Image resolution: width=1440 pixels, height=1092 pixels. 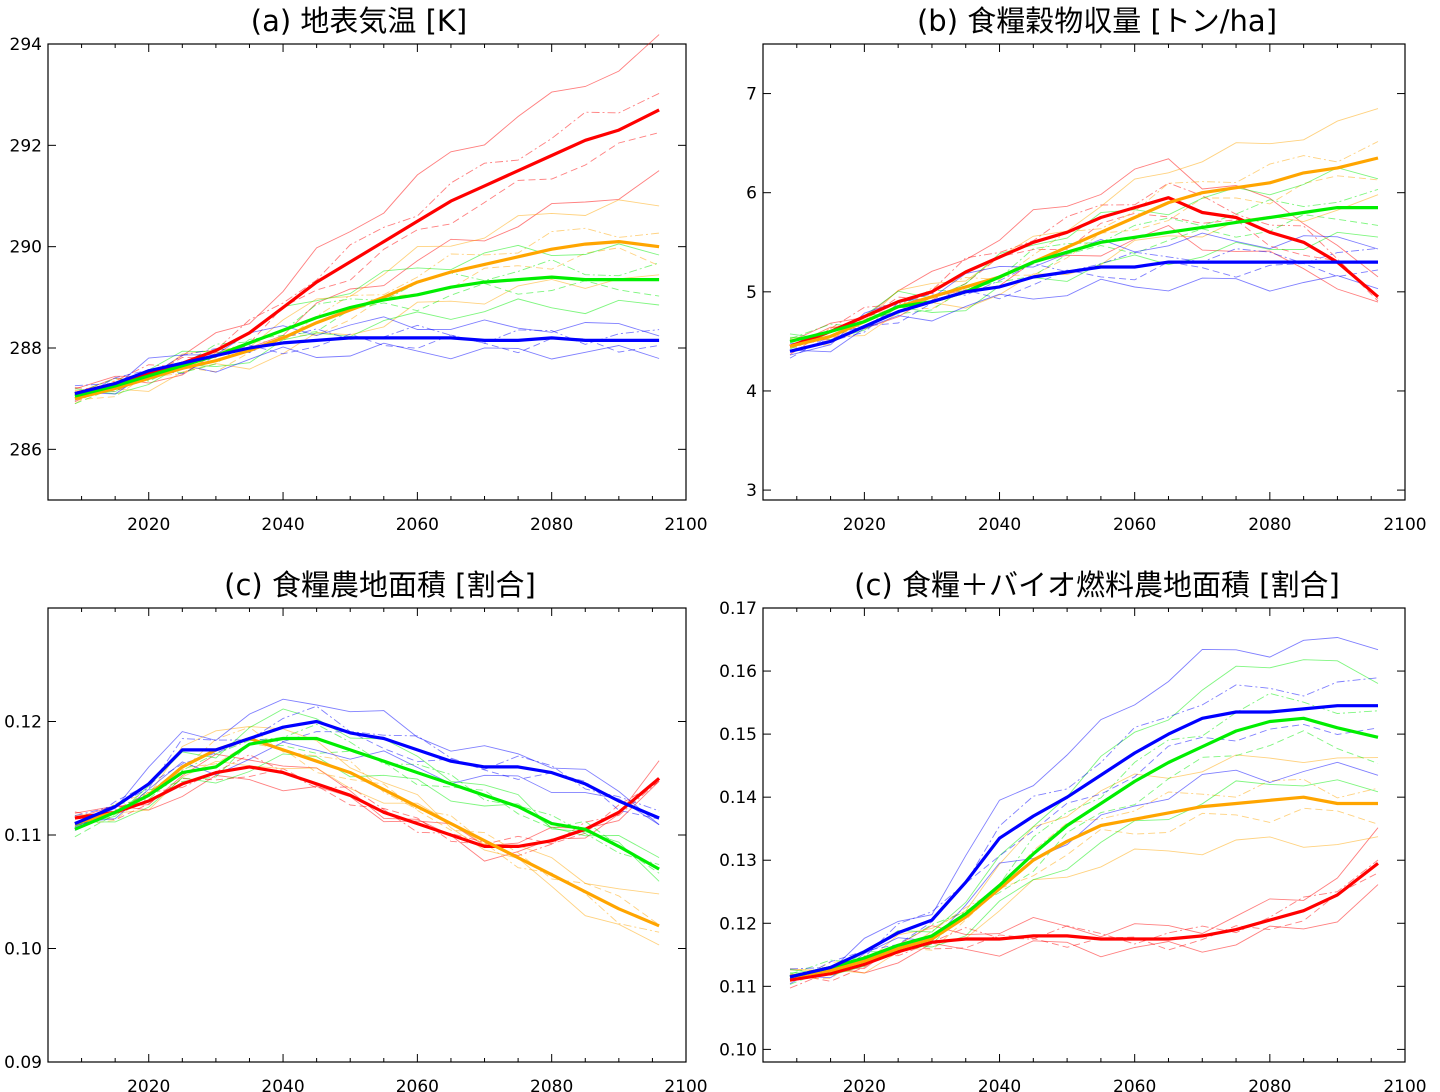 What do you see at coordinates (738, 609) in the screenshot?
I see `y-tick-label: 0.17` at bounding box center [738, 609].